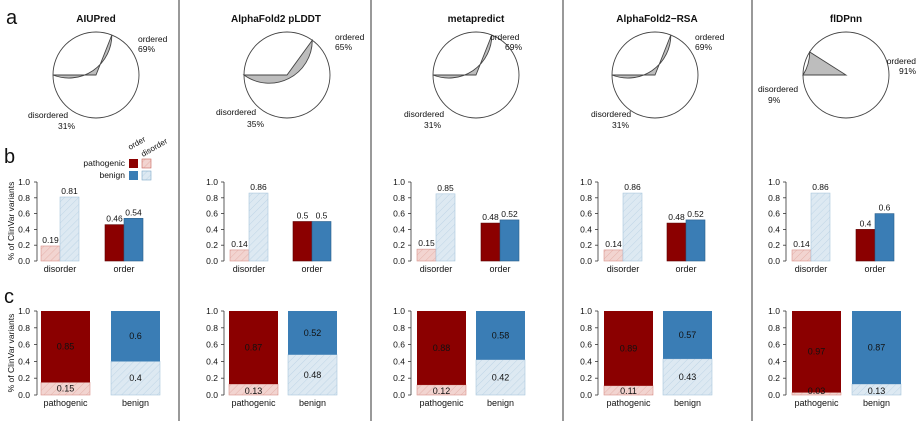 The width and height of the screenshot is (922, 421). Describe the element at coordinates (50, 240) in the screenshot. I see `bar-value-label: 0.19` at that location.